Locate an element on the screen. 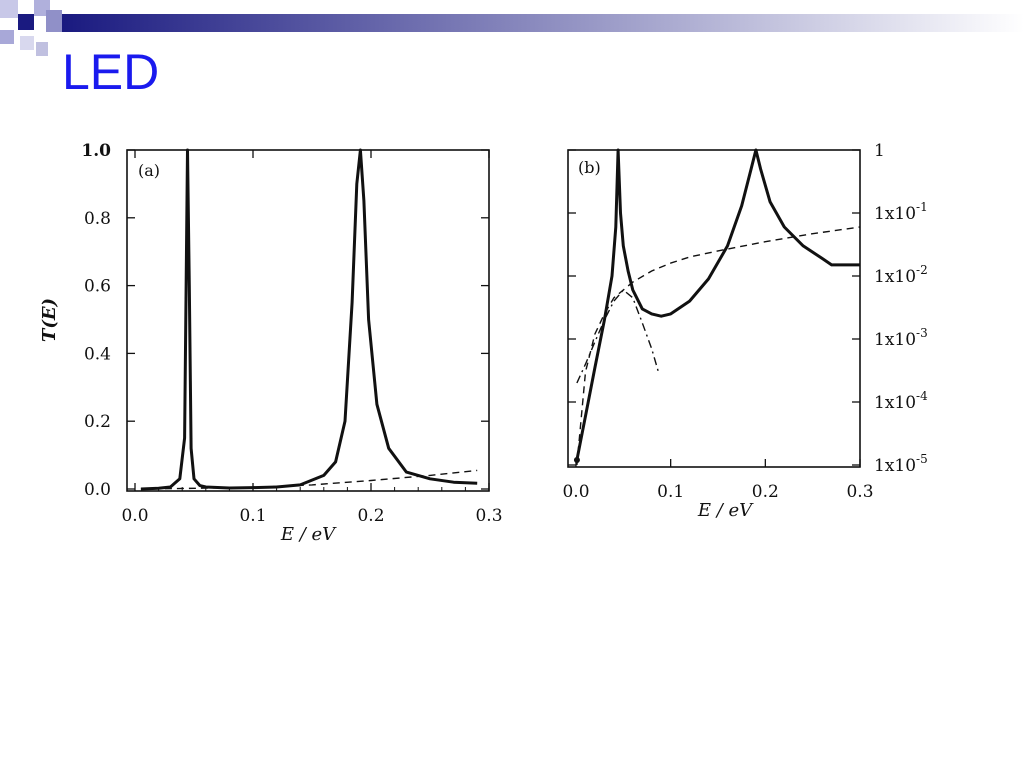  panel-a-ytick-label: 0.6 is located at coordinates (97, 287).